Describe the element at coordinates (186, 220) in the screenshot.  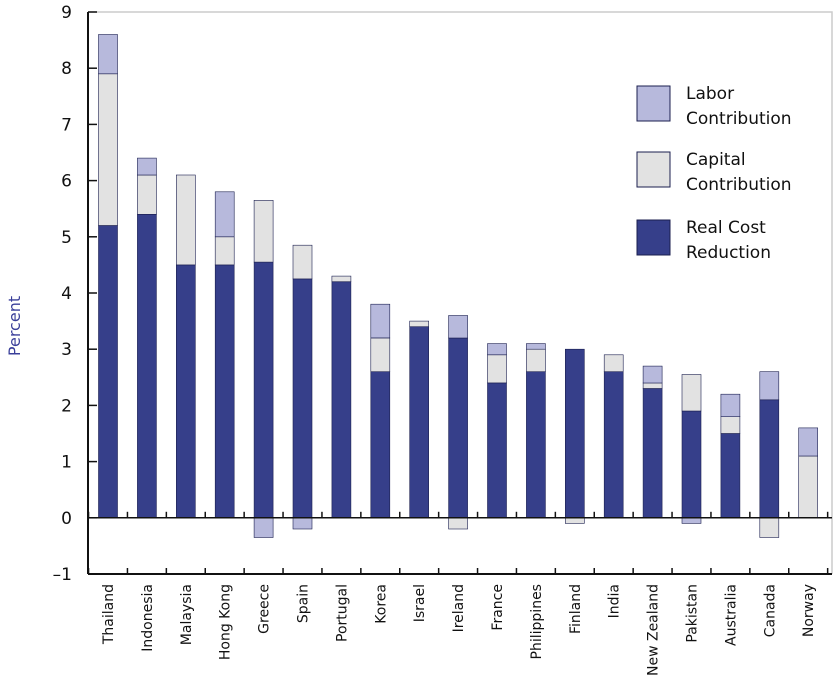
I see `bar-capital-contribution-malaysia` at that location.